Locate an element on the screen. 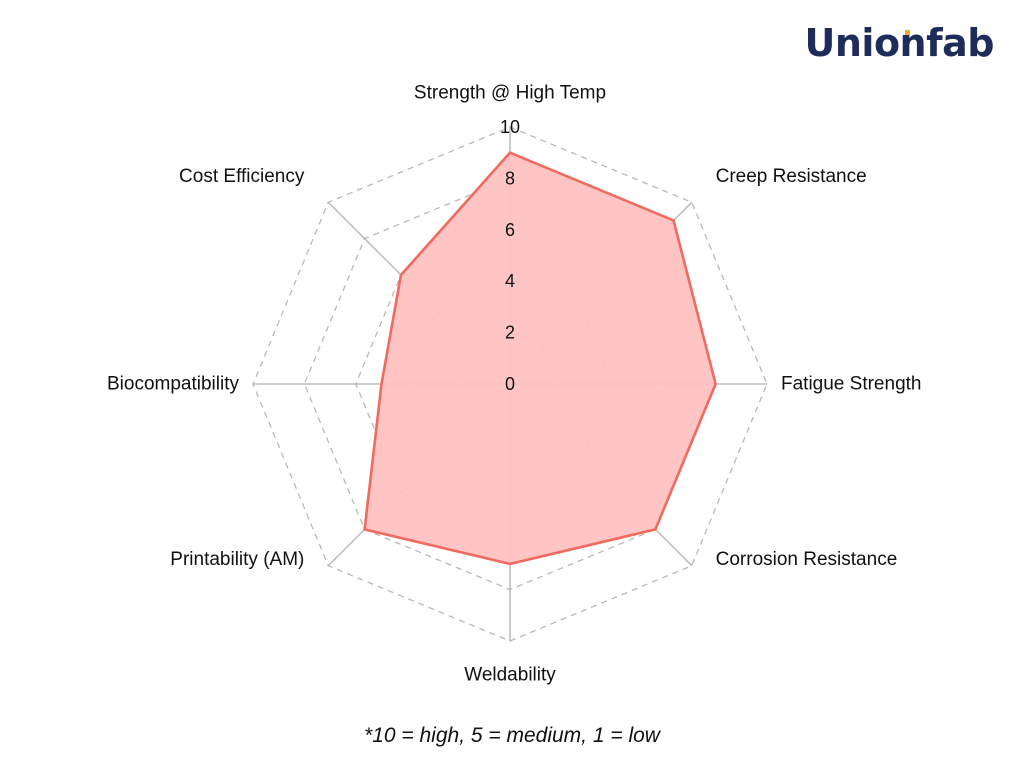  r-tick-label: 10 is located at coordinates (510, 127).